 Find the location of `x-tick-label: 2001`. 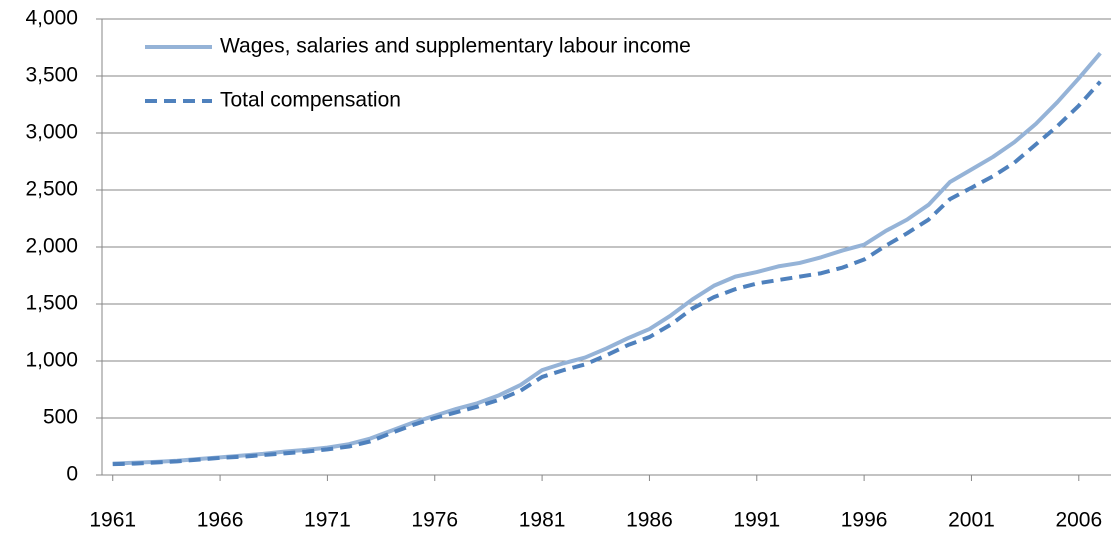

x-tick-label: 2001 is located at coordinates (971, 520).